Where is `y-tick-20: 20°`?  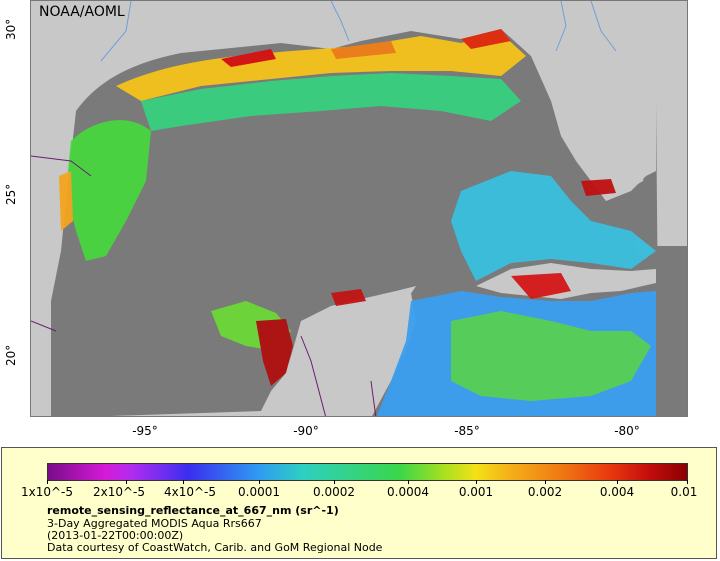 y-tick-20: 20° is located at coordinates (11, 355).